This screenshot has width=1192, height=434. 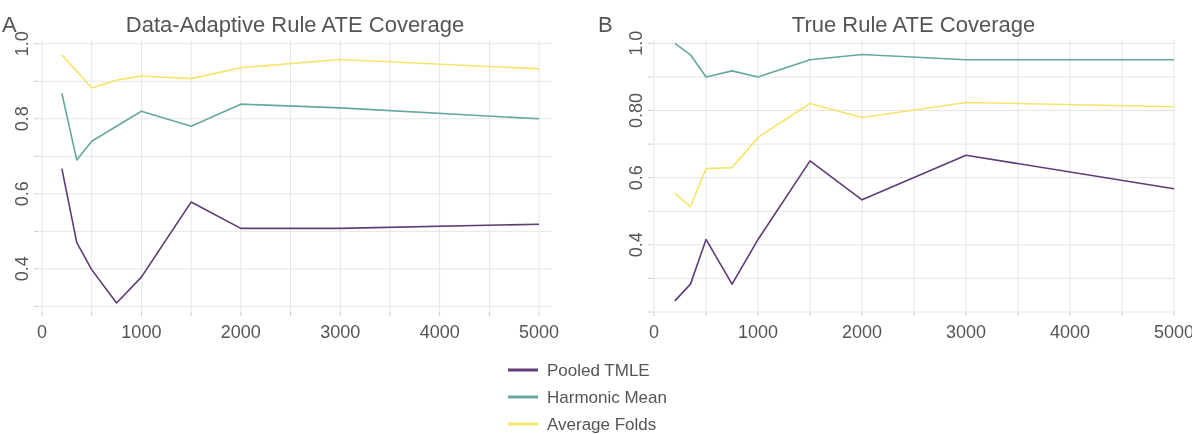 I want to click on legend-label: Pooled TMLE, so click(x=598, y=370).